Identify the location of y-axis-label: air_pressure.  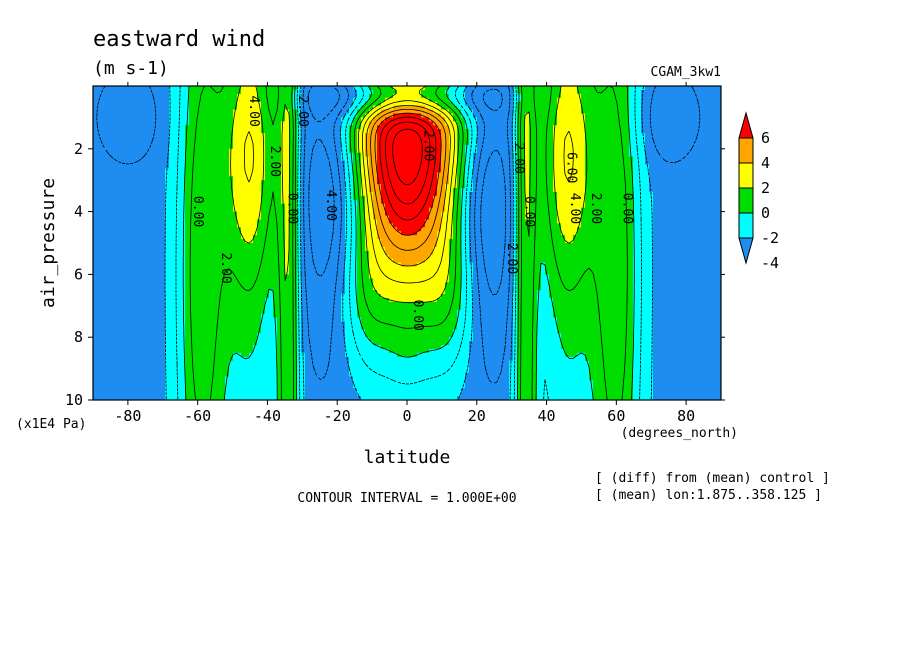
(48, 243).